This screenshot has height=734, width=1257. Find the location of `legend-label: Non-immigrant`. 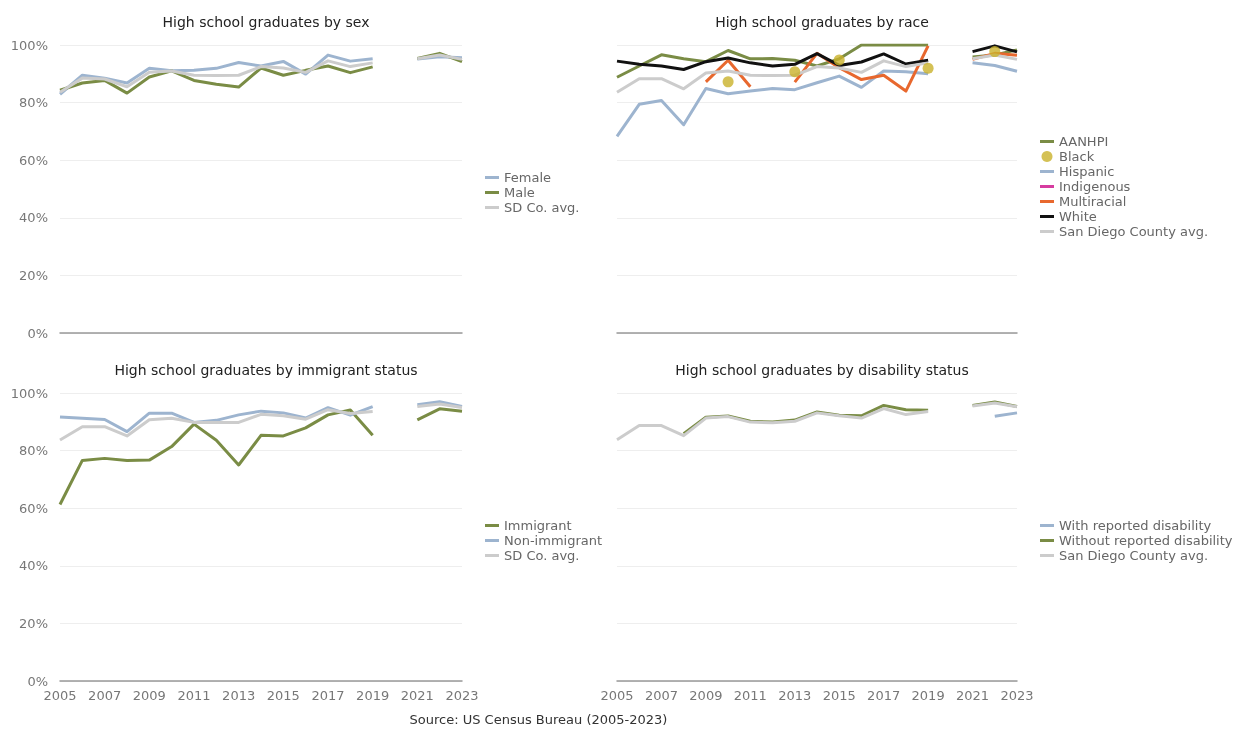

legend-label: Non-immigrant is located at coordinates (553, 540).